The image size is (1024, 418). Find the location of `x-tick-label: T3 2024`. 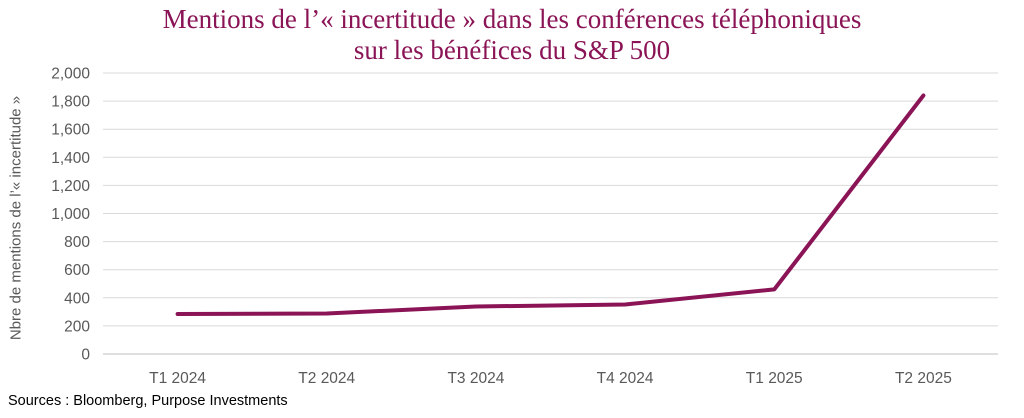

x-tick-label: T3 2024 is located at coordinates (475, 378).